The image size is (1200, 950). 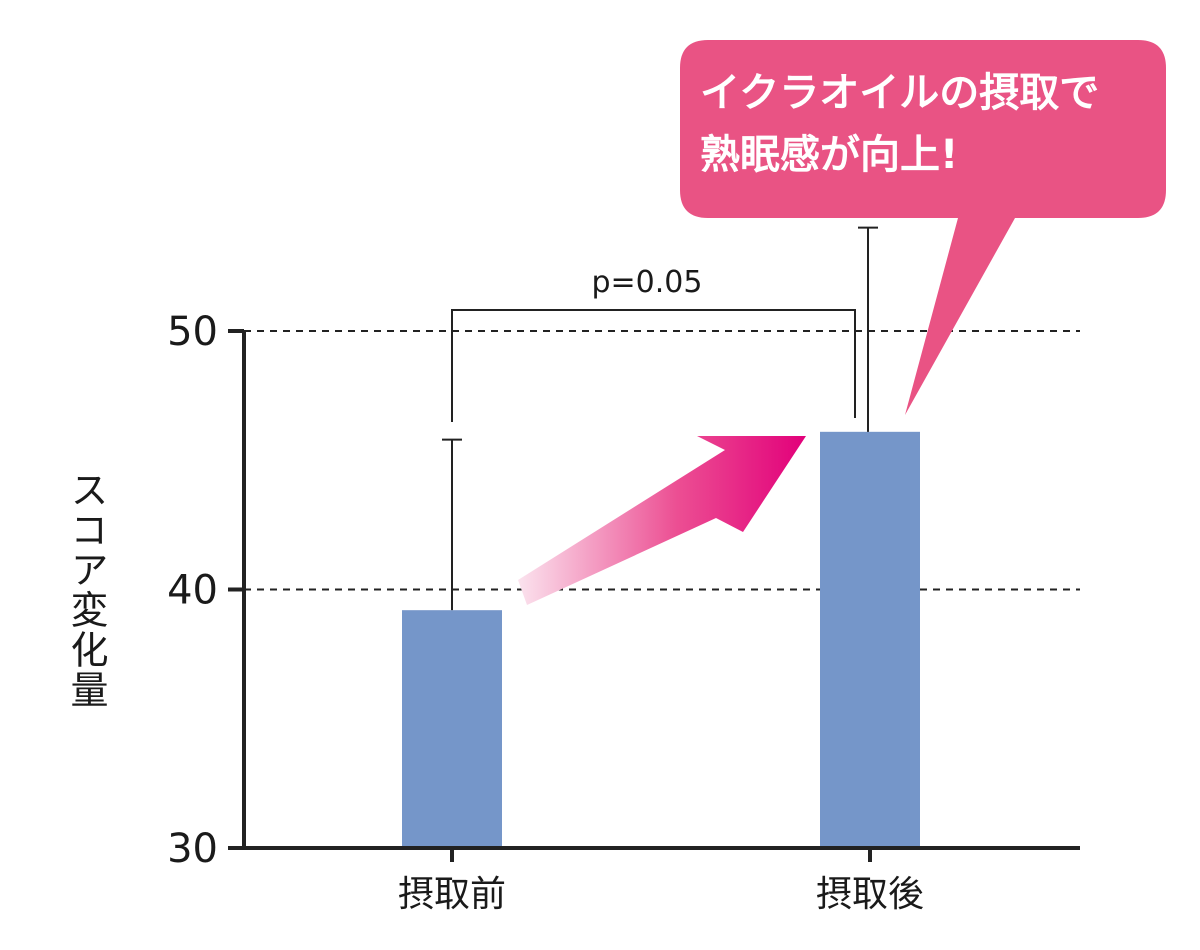 I want to click on x-tick-label-0: 摂取前, so click(x=452, y=894).